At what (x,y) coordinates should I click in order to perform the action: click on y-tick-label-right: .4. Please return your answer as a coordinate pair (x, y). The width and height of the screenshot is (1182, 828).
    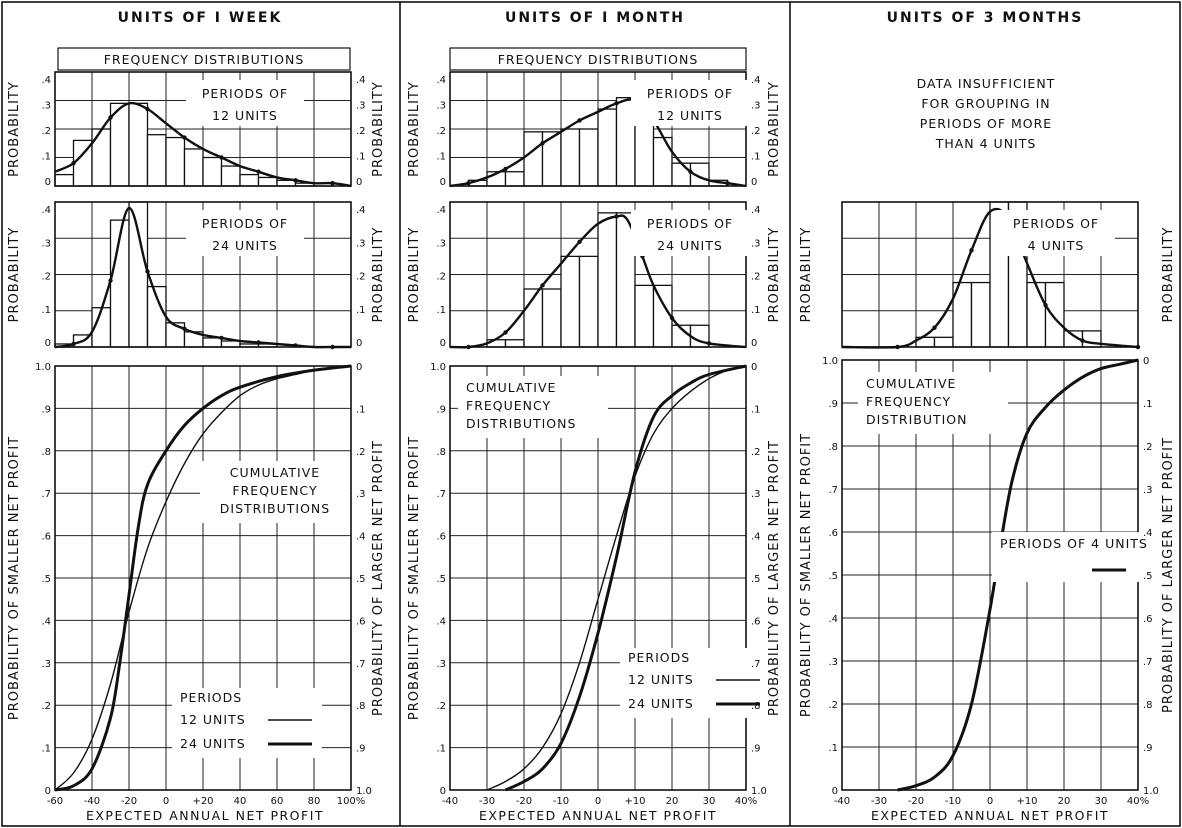
    Looking at the image, I should click on (361, 537).